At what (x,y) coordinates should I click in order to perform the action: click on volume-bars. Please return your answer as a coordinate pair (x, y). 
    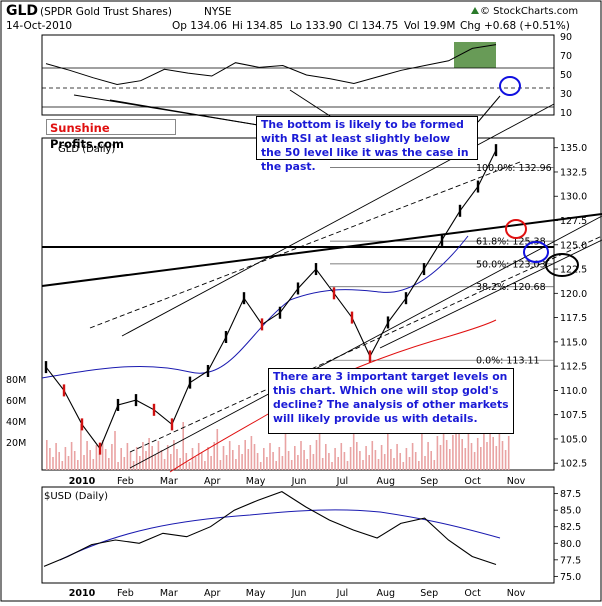
    Looking at the image, I should click on (278, 444).